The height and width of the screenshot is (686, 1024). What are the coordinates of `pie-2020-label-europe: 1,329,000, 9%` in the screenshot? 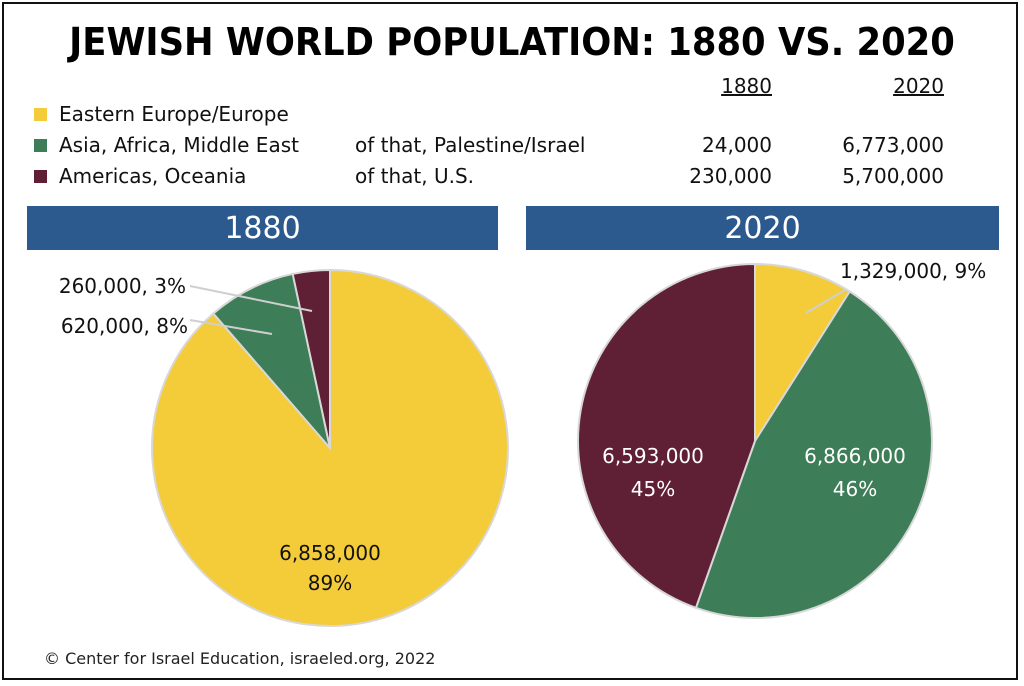 It's located at (913, 271).